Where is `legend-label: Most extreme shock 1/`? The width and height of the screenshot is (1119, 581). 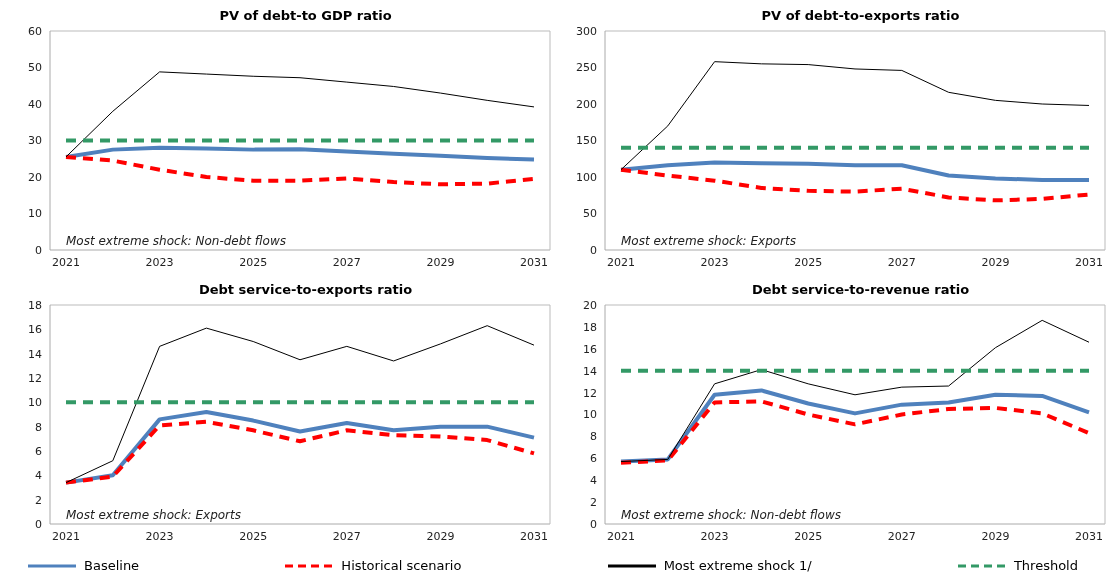
legend-label: Most extreme shock 1/ is located at coordinates (737, 565).